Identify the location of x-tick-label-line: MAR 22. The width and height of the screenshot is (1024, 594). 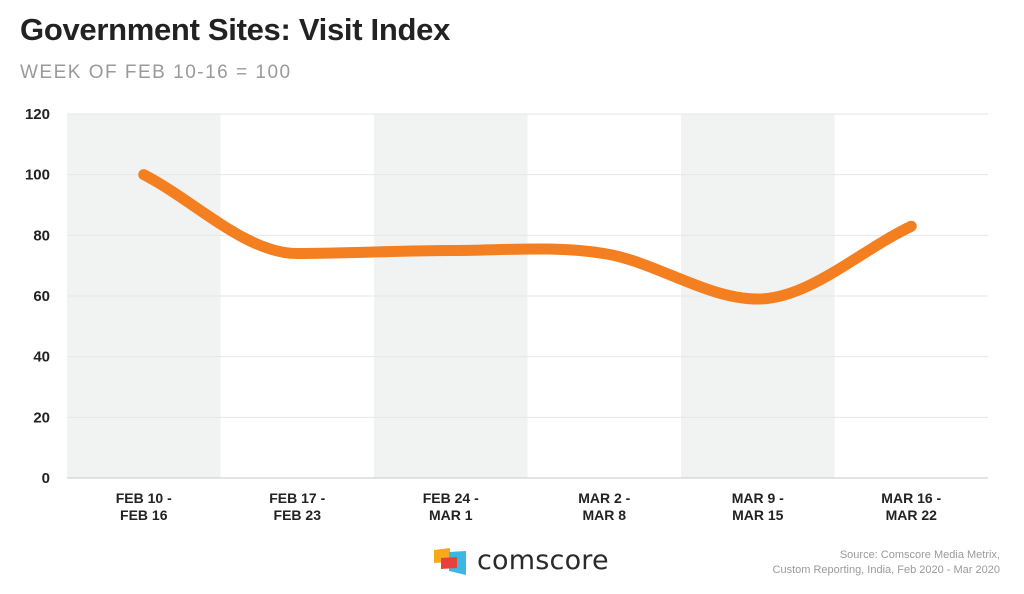
(912, 515).